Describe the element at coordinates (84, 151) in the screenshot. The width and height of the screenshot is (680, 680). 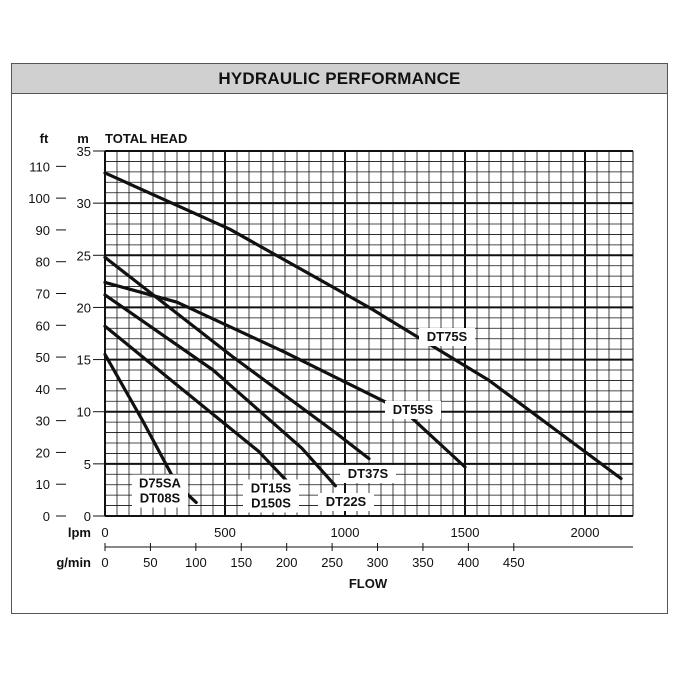
I see `y-tick-label-m: 35` at that location.